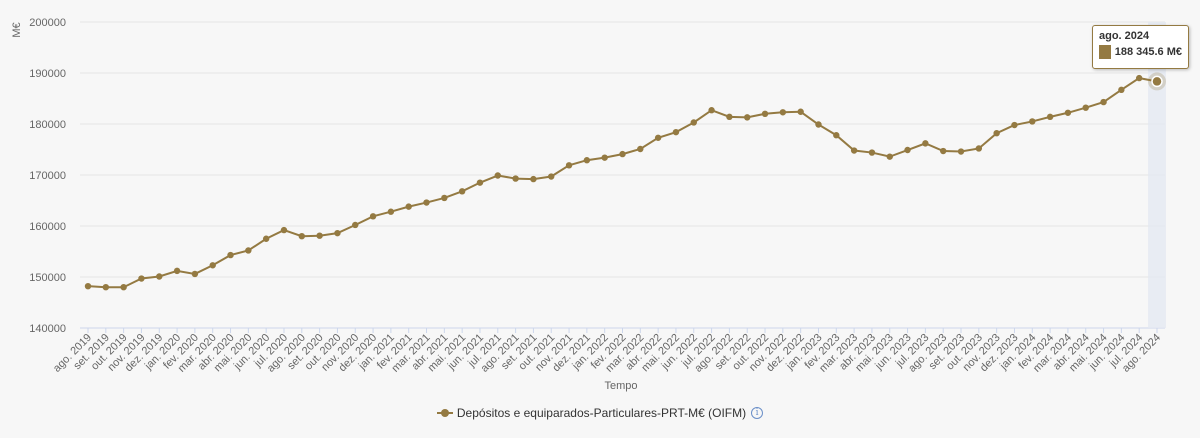 This screenshot has width=1200, height=438. Describe the element at coordinates (1105, 52) in the screenshot. I see `tooltip-swatch` at that location.